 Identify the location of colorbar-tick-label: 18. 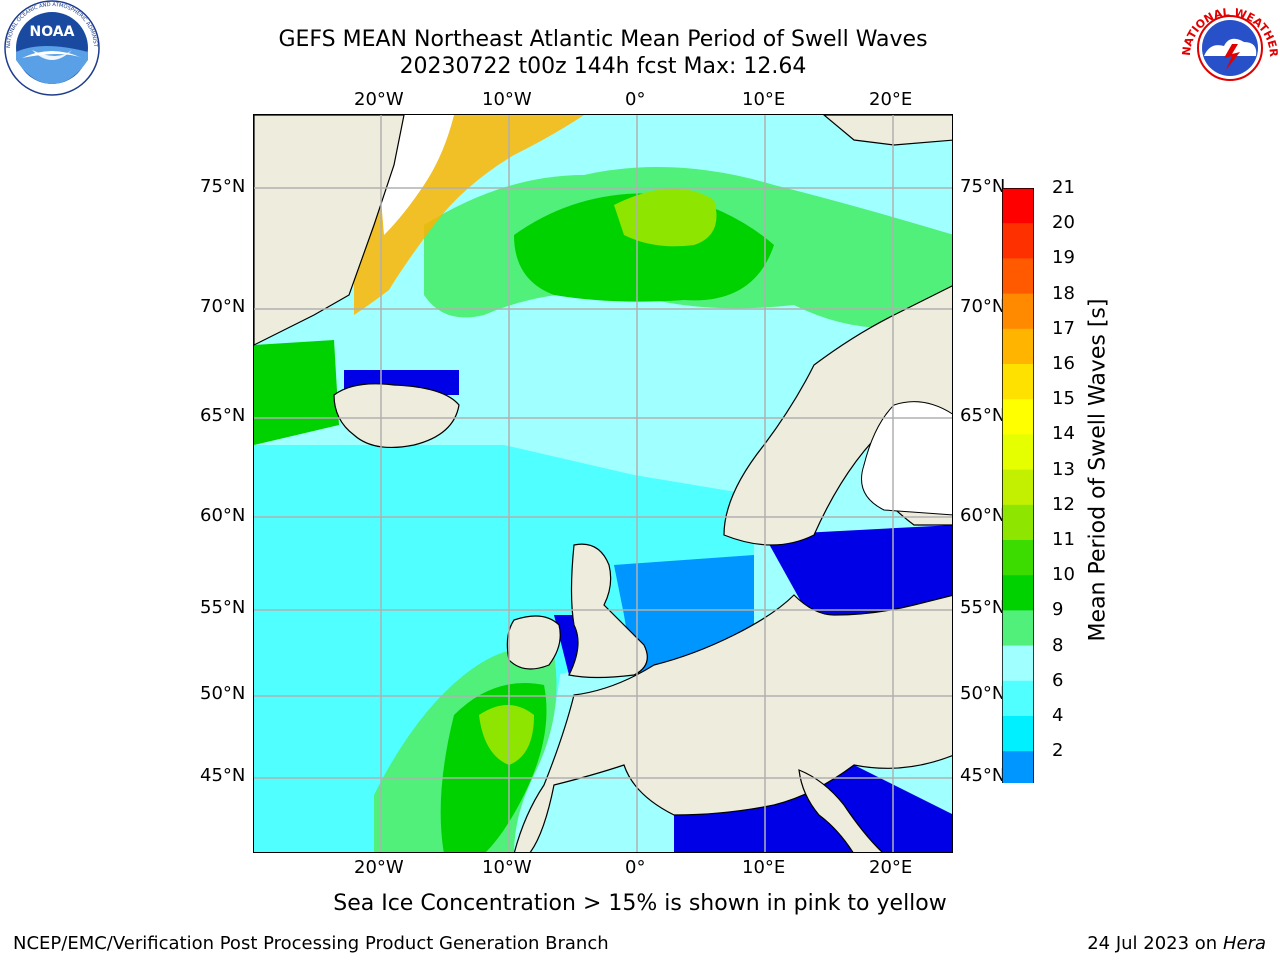
(1063, 293).